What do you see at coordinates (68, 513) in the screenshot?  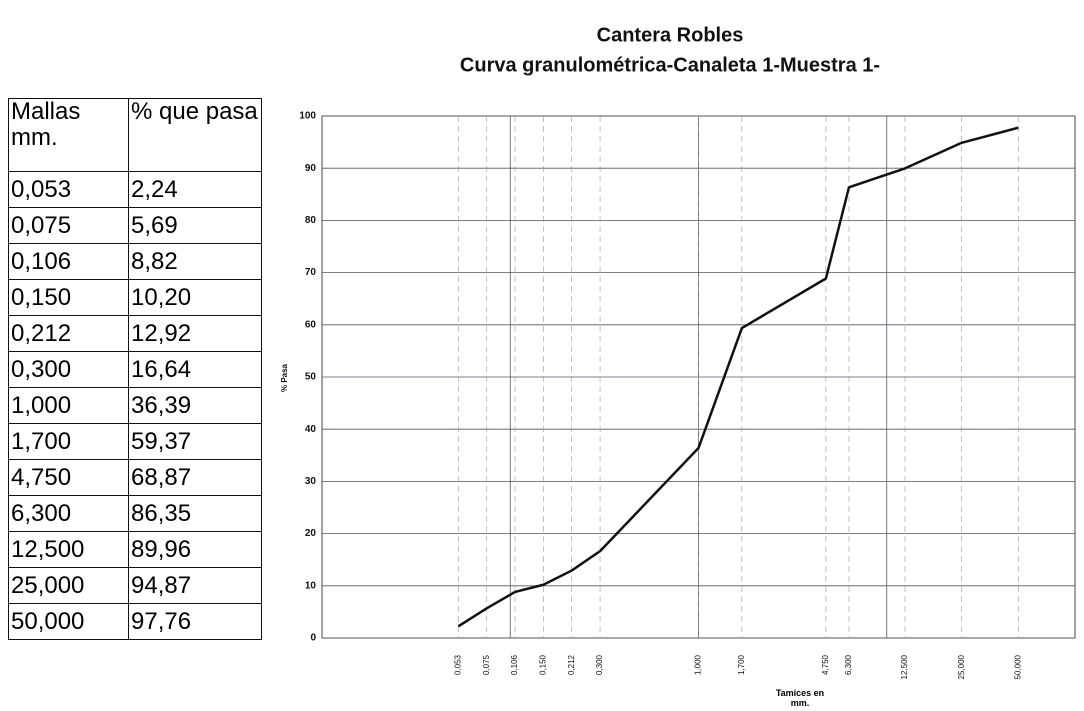 I see `table-cell: 6,300` at bounding box center [68, 513].